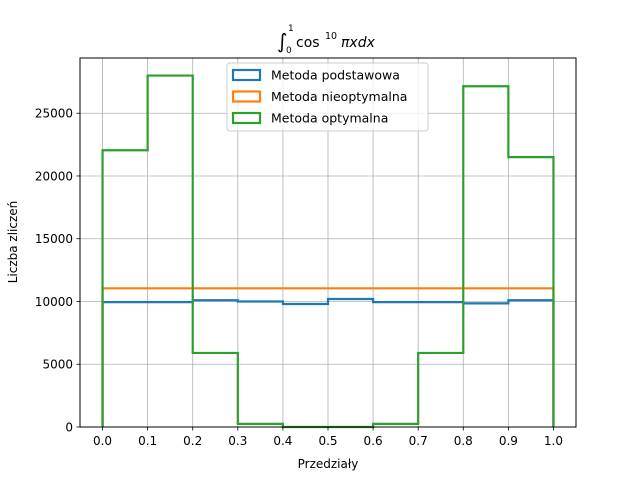  I want to click on x-tick-label: 0.0, so click(102, 441).